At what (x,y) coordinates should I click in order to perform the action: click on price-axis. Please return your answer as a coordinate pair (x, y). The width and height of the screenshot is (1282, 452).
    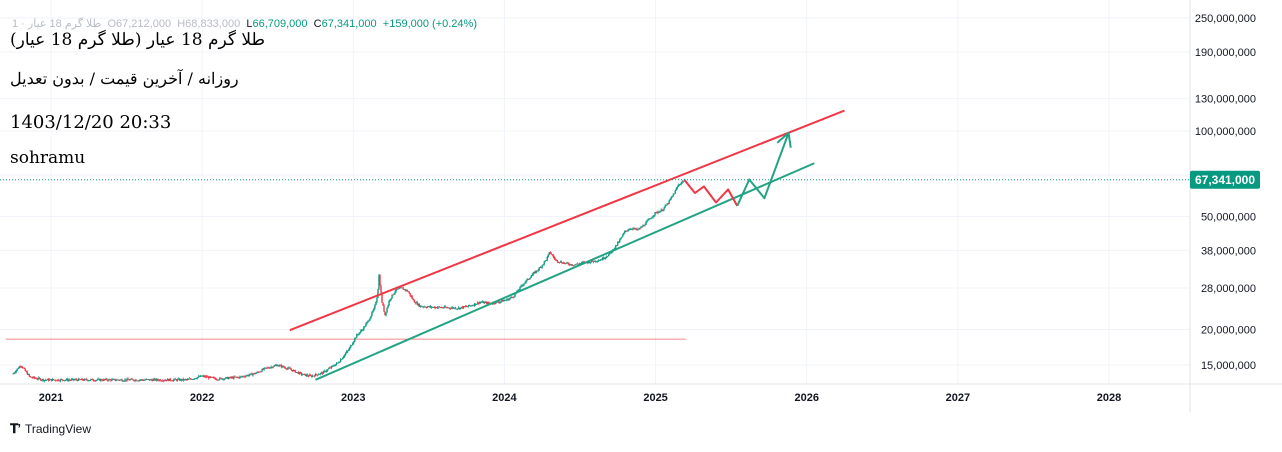
    Looking at the image, I should click on (1236, 192).